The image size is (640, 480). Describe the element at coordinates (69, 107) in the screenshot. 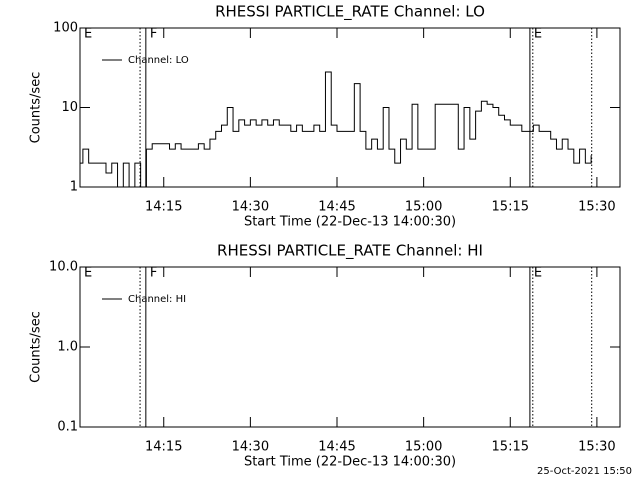

I see `y-tick-label: 10` at that location.